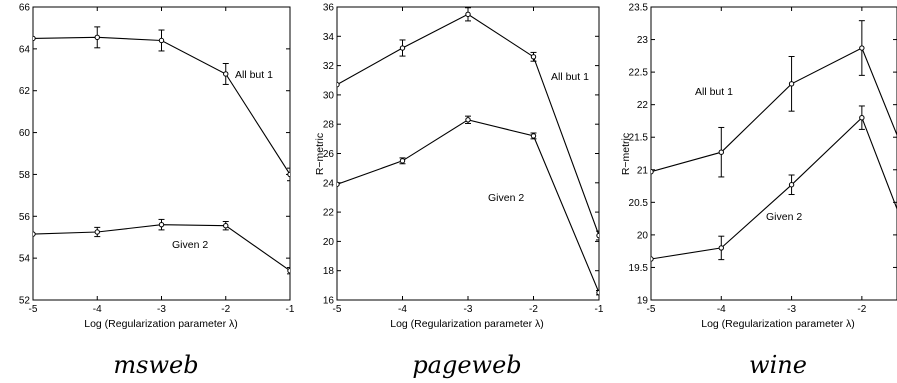 This screenshot has width=897, height=383. I want to click on y-tick-label: 62, so click(25, 91).